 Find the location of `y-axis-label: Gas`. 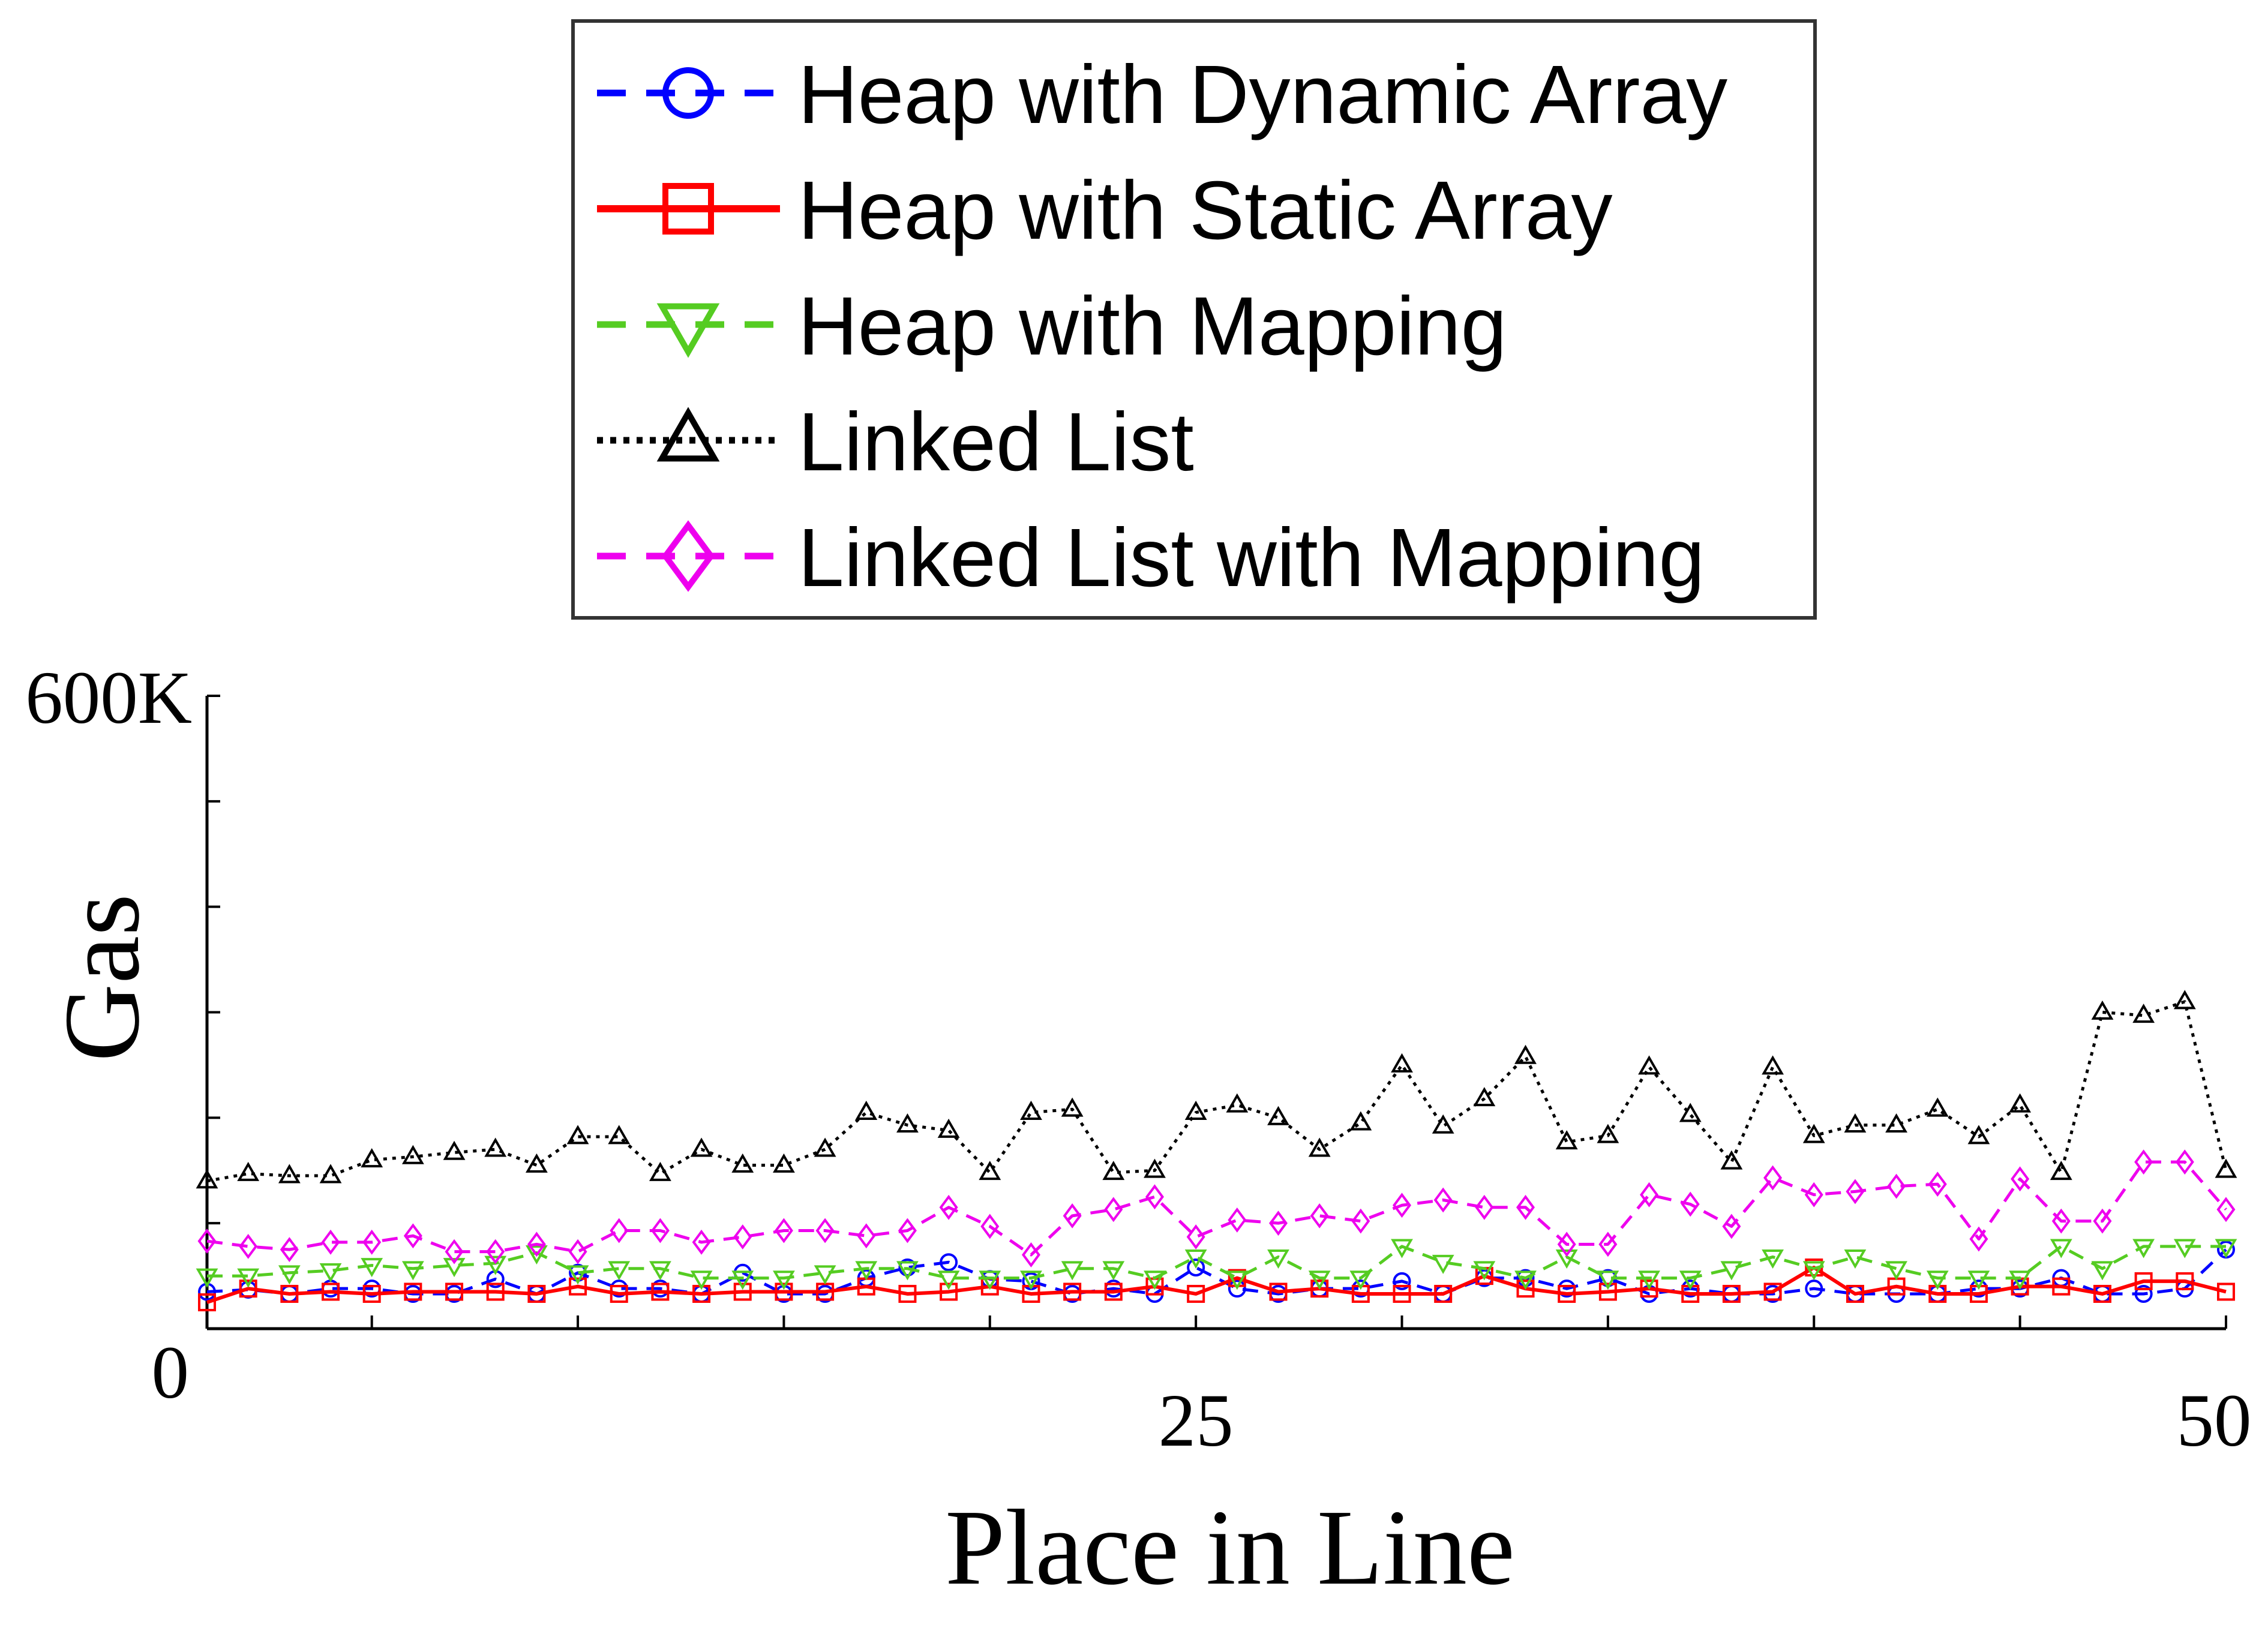

y-axis-label: Gas is located at coordinates (102, 978).